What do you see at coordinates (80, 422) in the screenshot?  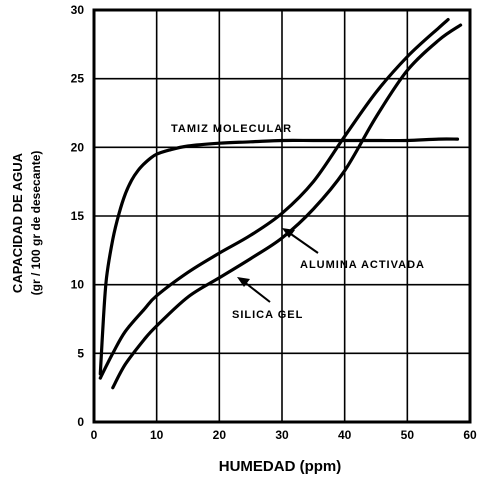 I see `y-tick-label: 0` at bounding box center [80, 422].